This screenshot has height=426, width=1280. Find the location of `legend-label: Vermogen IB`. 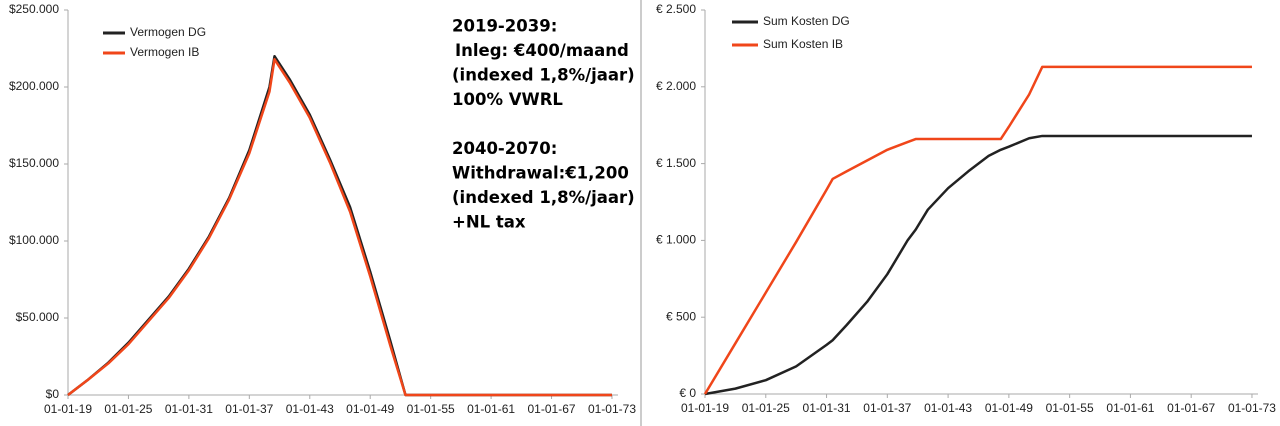

legend-label: Vermogen IB is located at coordinates (164, 52).